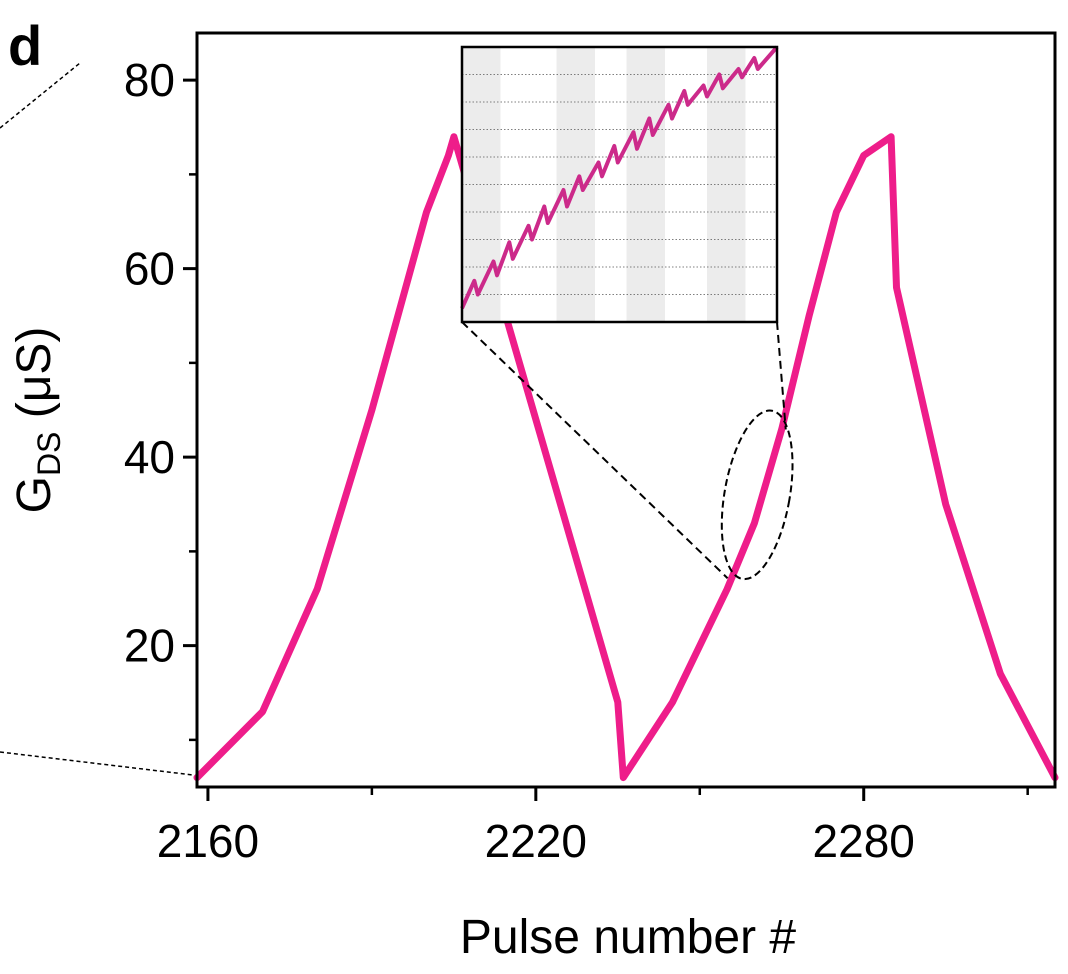  I want to click on inset-series-line, so click(619, 177).